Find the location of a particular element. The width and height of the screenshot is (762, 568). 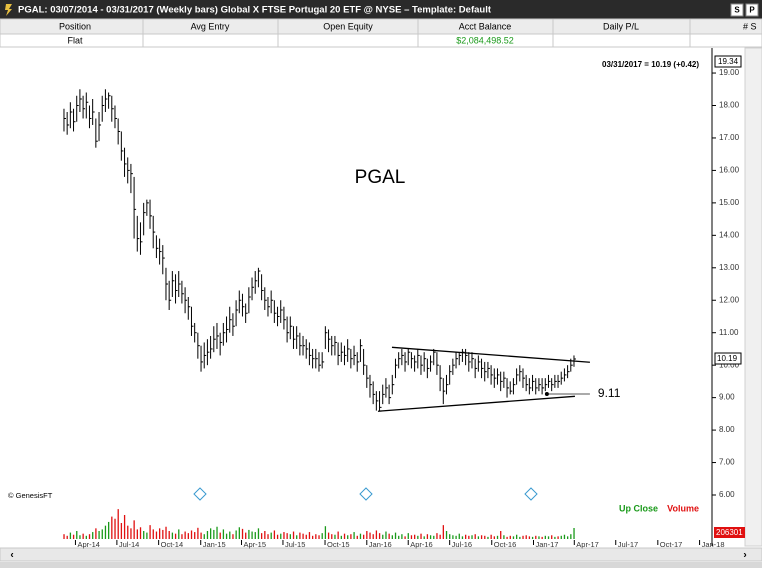

column-header: Open Equity is located at coordinates (348, 26).